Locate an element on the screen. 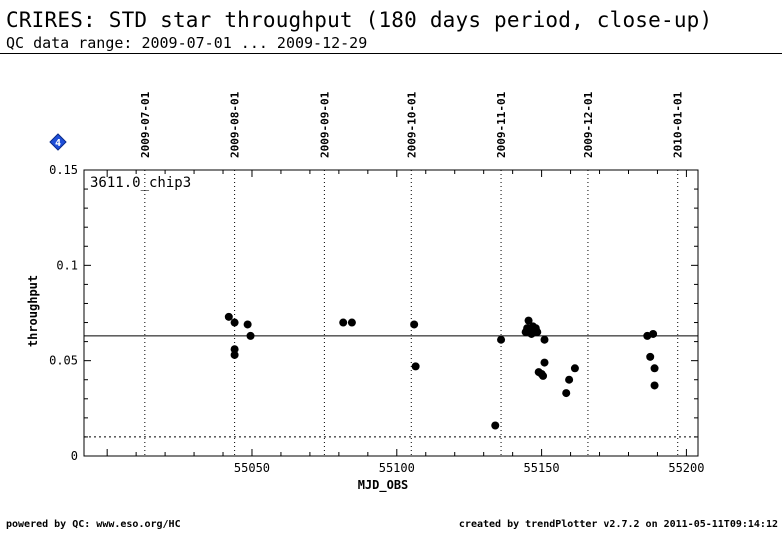 This screenshot has height=542, width=782. x-tick-label: 55150 is located at coordinates (542, 468).